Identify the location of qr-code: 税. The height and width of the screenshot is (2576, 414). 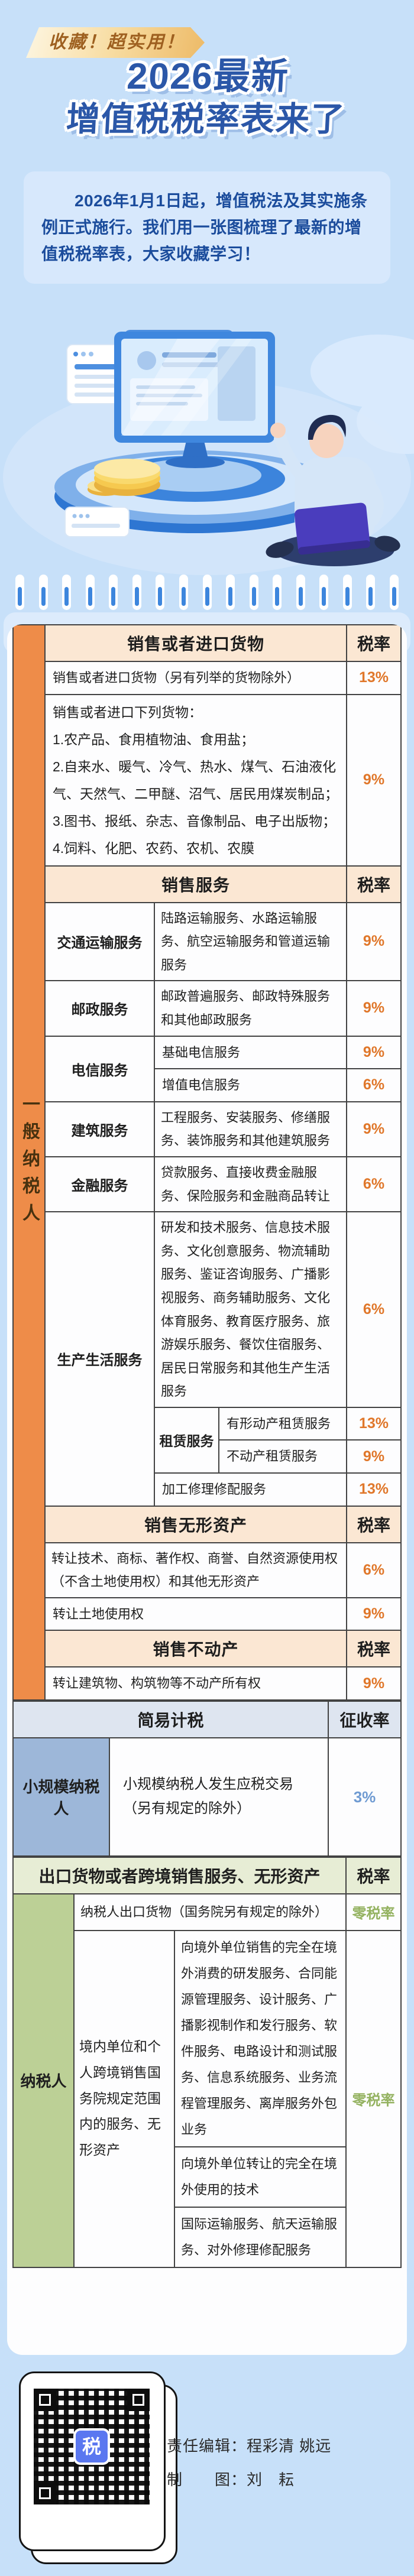
(92, 2446).